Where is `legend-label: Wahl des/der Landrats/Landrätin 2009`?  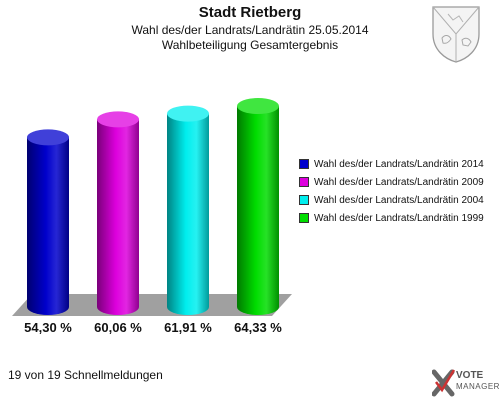
legend-label: Wahl des/der Landrats/Landrätin 2009 is located at coordinates (399, 182).